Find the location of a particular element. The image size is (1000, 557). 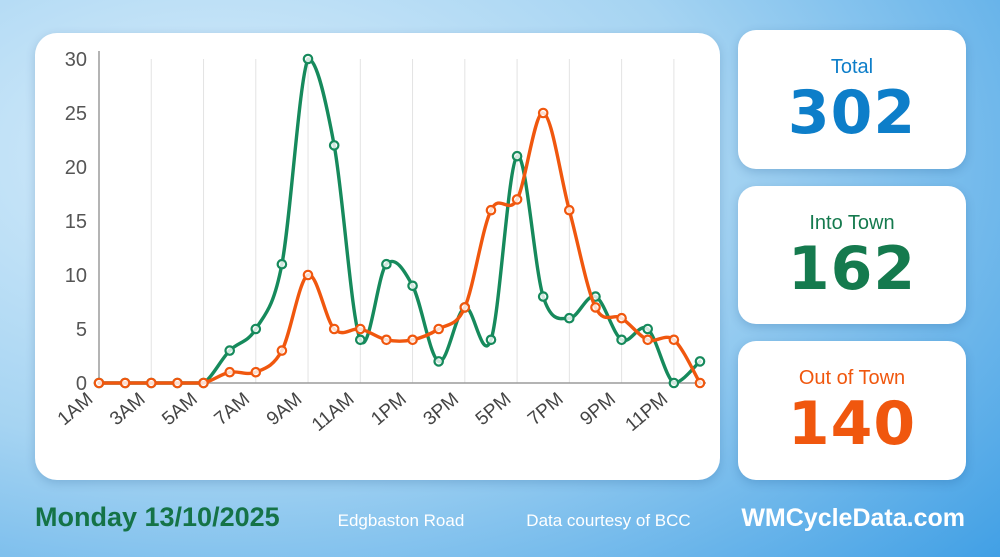

svg-text: 10 is located at coordinates (76, 276).